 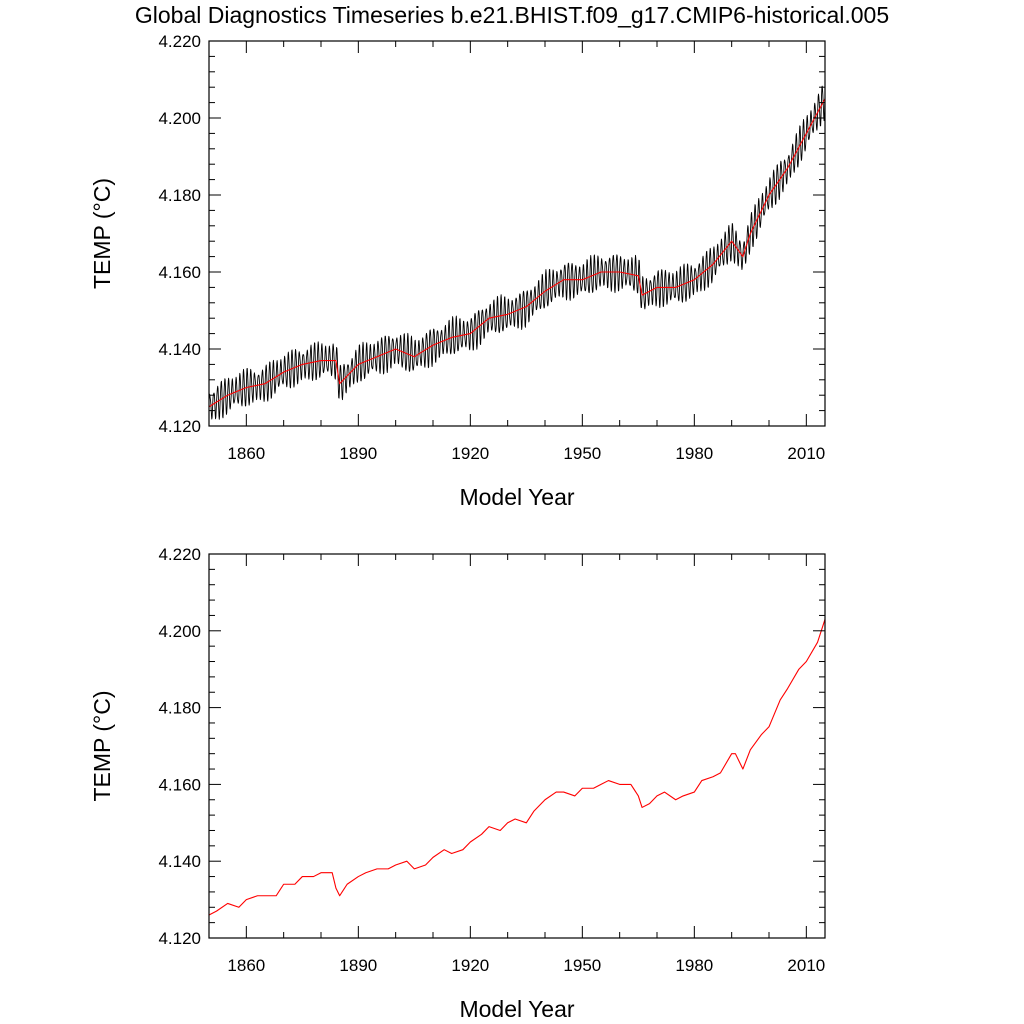 I want to click on panel-2-y-tick-label: 4.220, so click(x=179, y=554).